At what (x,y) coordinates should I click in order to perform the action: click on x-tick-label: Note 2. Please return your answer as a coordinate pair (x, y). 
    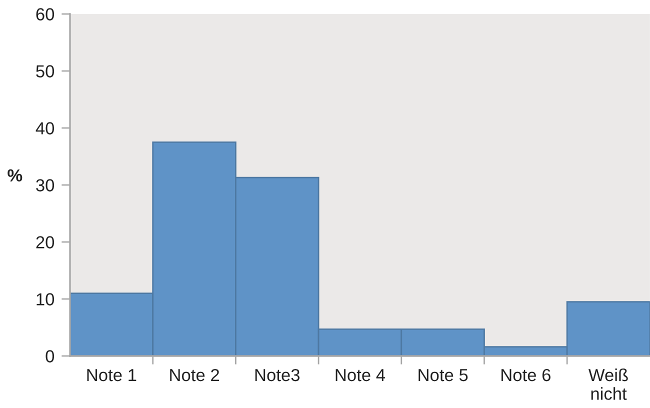
    Looking at the image, I should click on (194, 375).